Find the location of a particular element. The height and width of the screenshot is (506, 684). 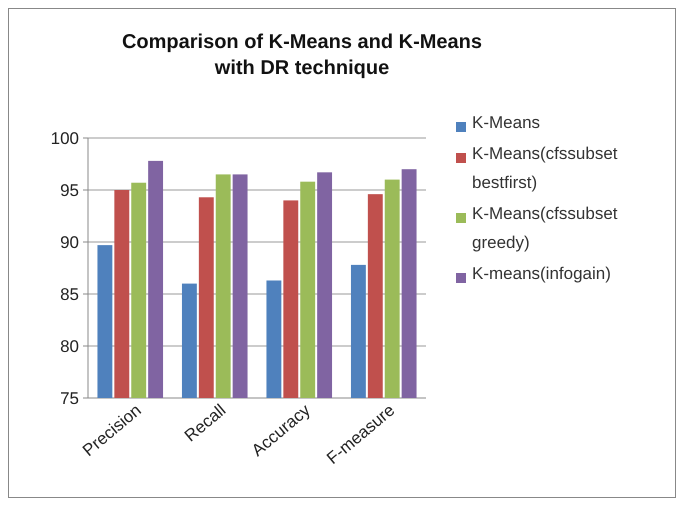

y-tick-label: 95 is located at coordinates (69, 190).